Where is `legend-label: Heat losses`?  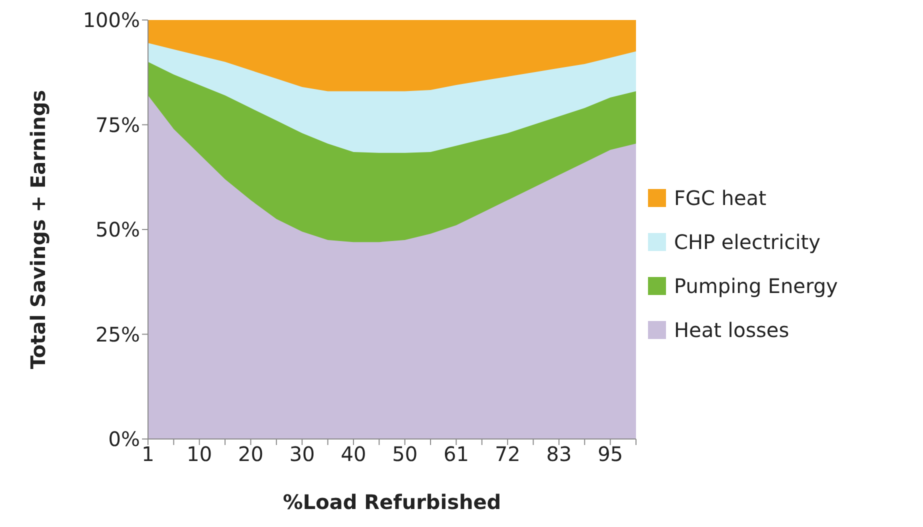 legend-label: Heat losses is located at coordinates (732, 330).